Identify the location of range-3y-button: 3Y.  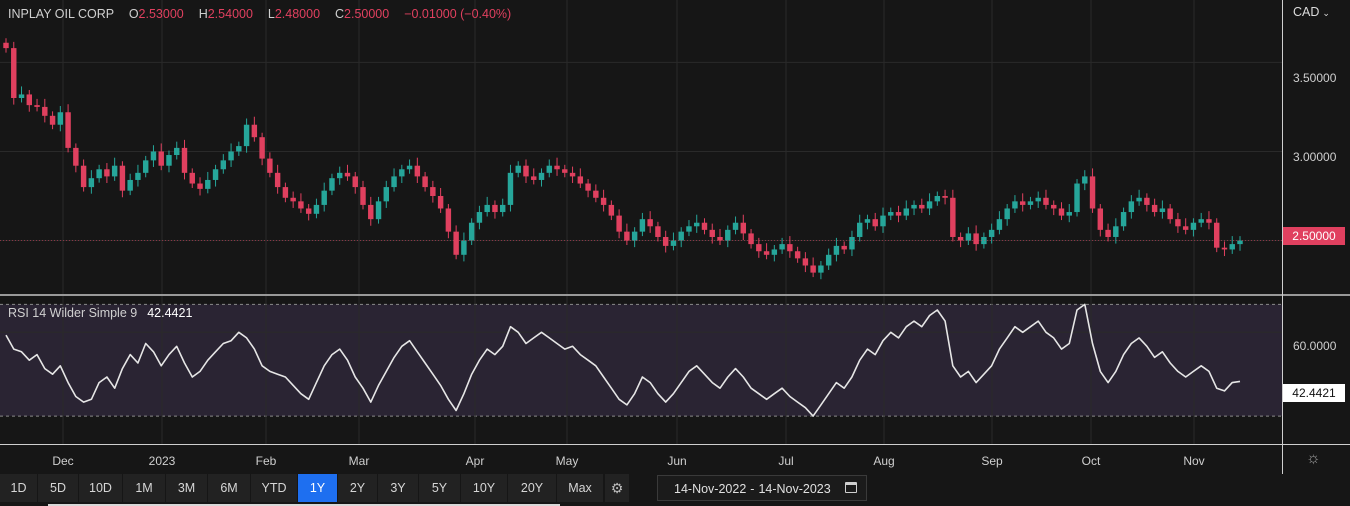
(398, 488).